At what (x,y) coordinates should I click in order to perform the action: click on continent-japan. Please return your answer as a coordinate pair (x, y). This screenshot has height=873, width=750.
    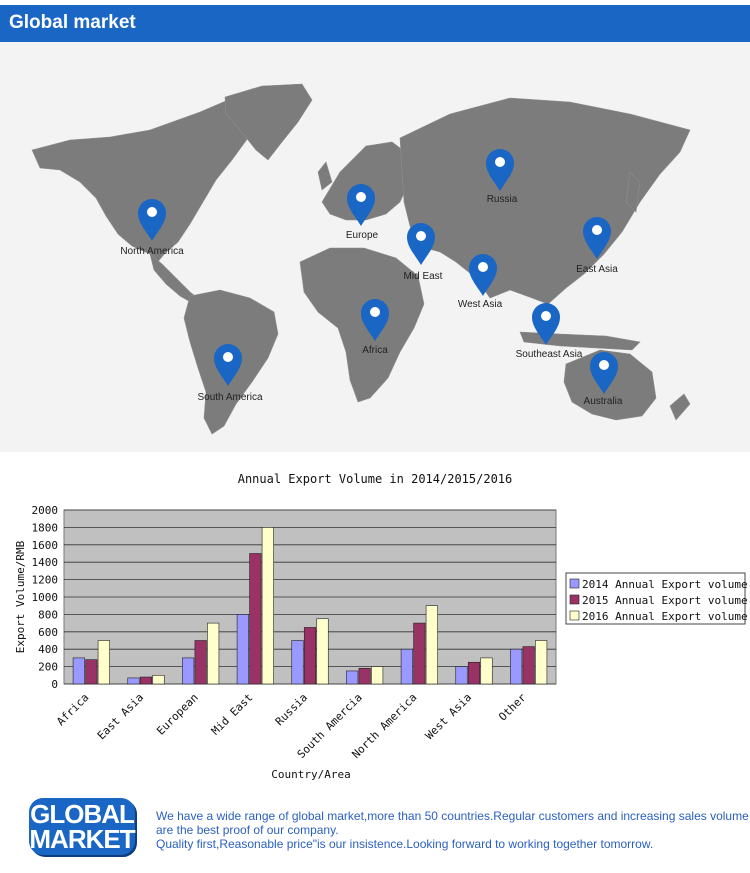
    Looking at the image, I should click on (633, 192).